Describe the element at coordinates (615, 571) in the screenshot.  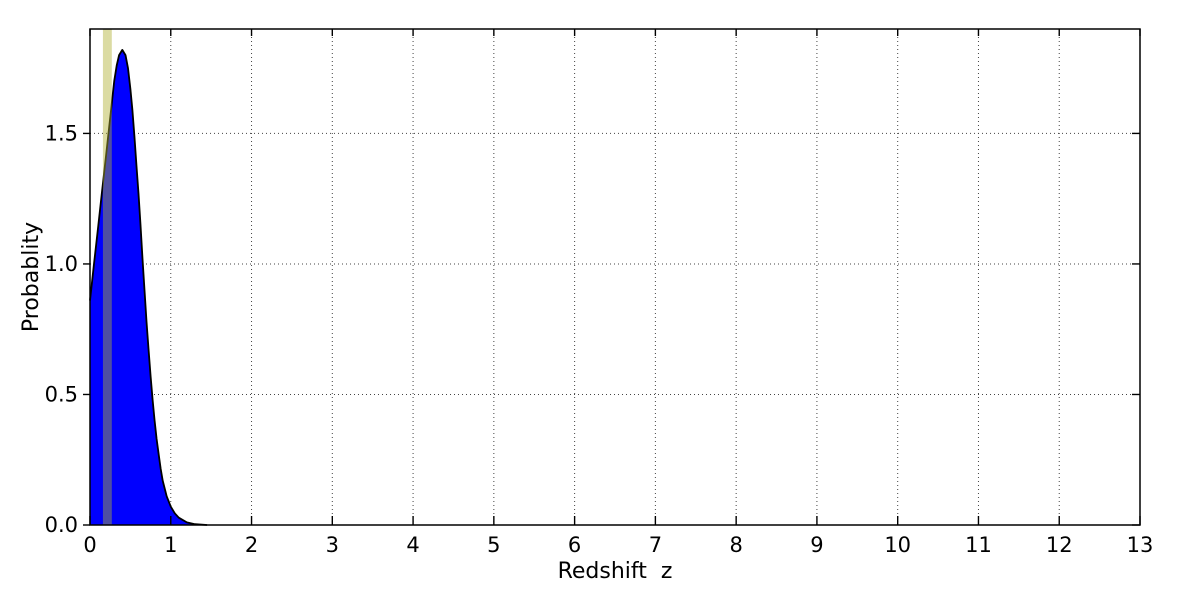
I see `x-axis-label: Redshift z` at that location.